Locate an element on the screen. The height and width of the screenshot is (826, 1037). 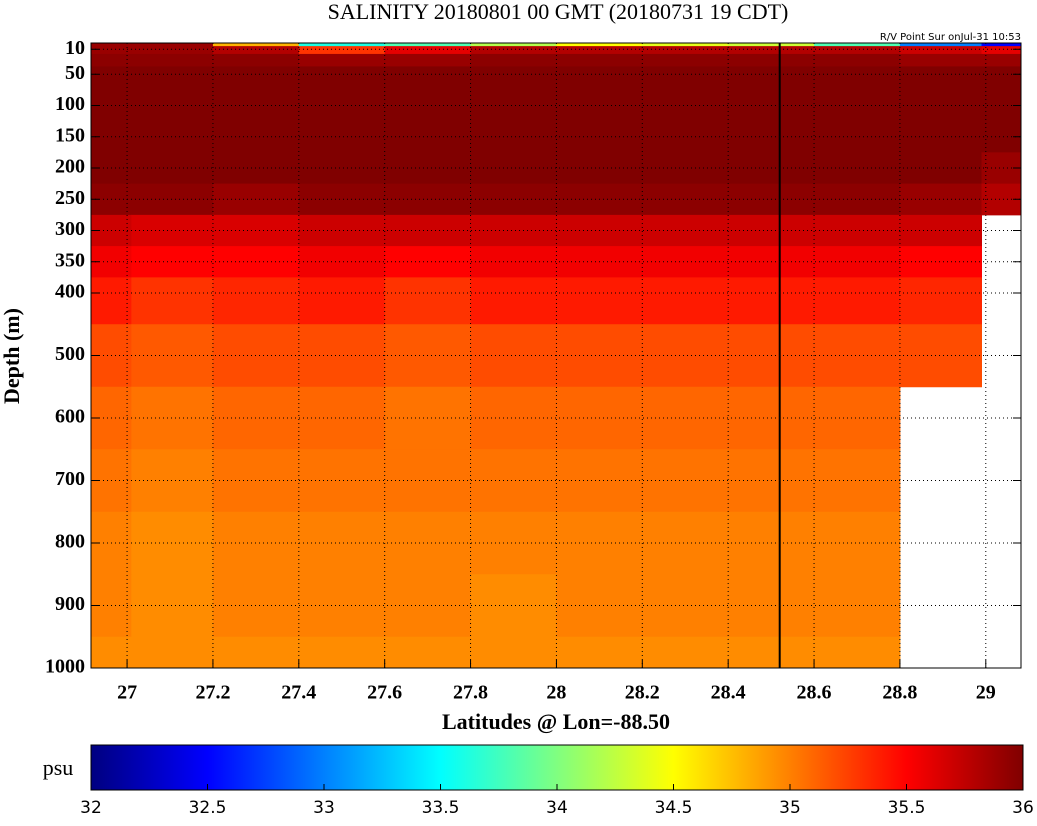
x-tick-label: 27.2 is located at coordinates (212, 693).